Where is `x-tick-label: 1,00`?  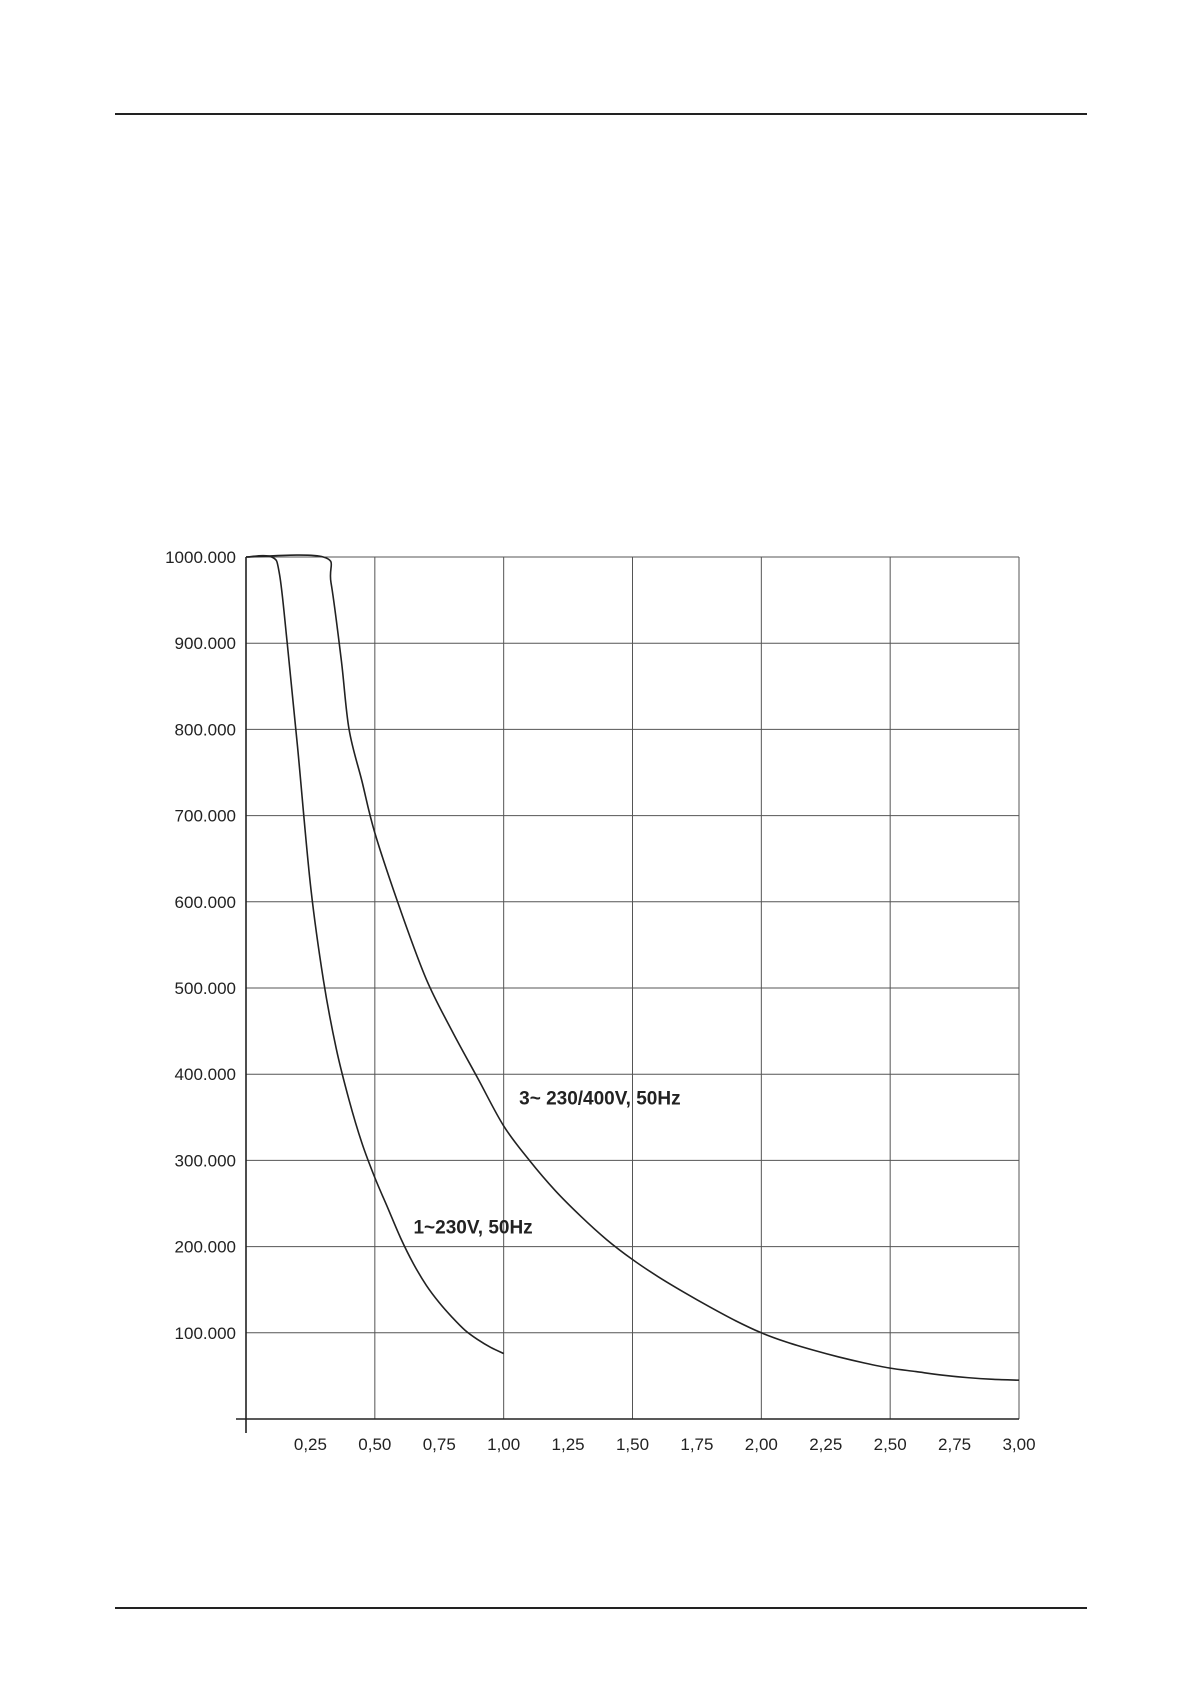
x-tick-label: 1,00 is located at coordinates (503, 1444).